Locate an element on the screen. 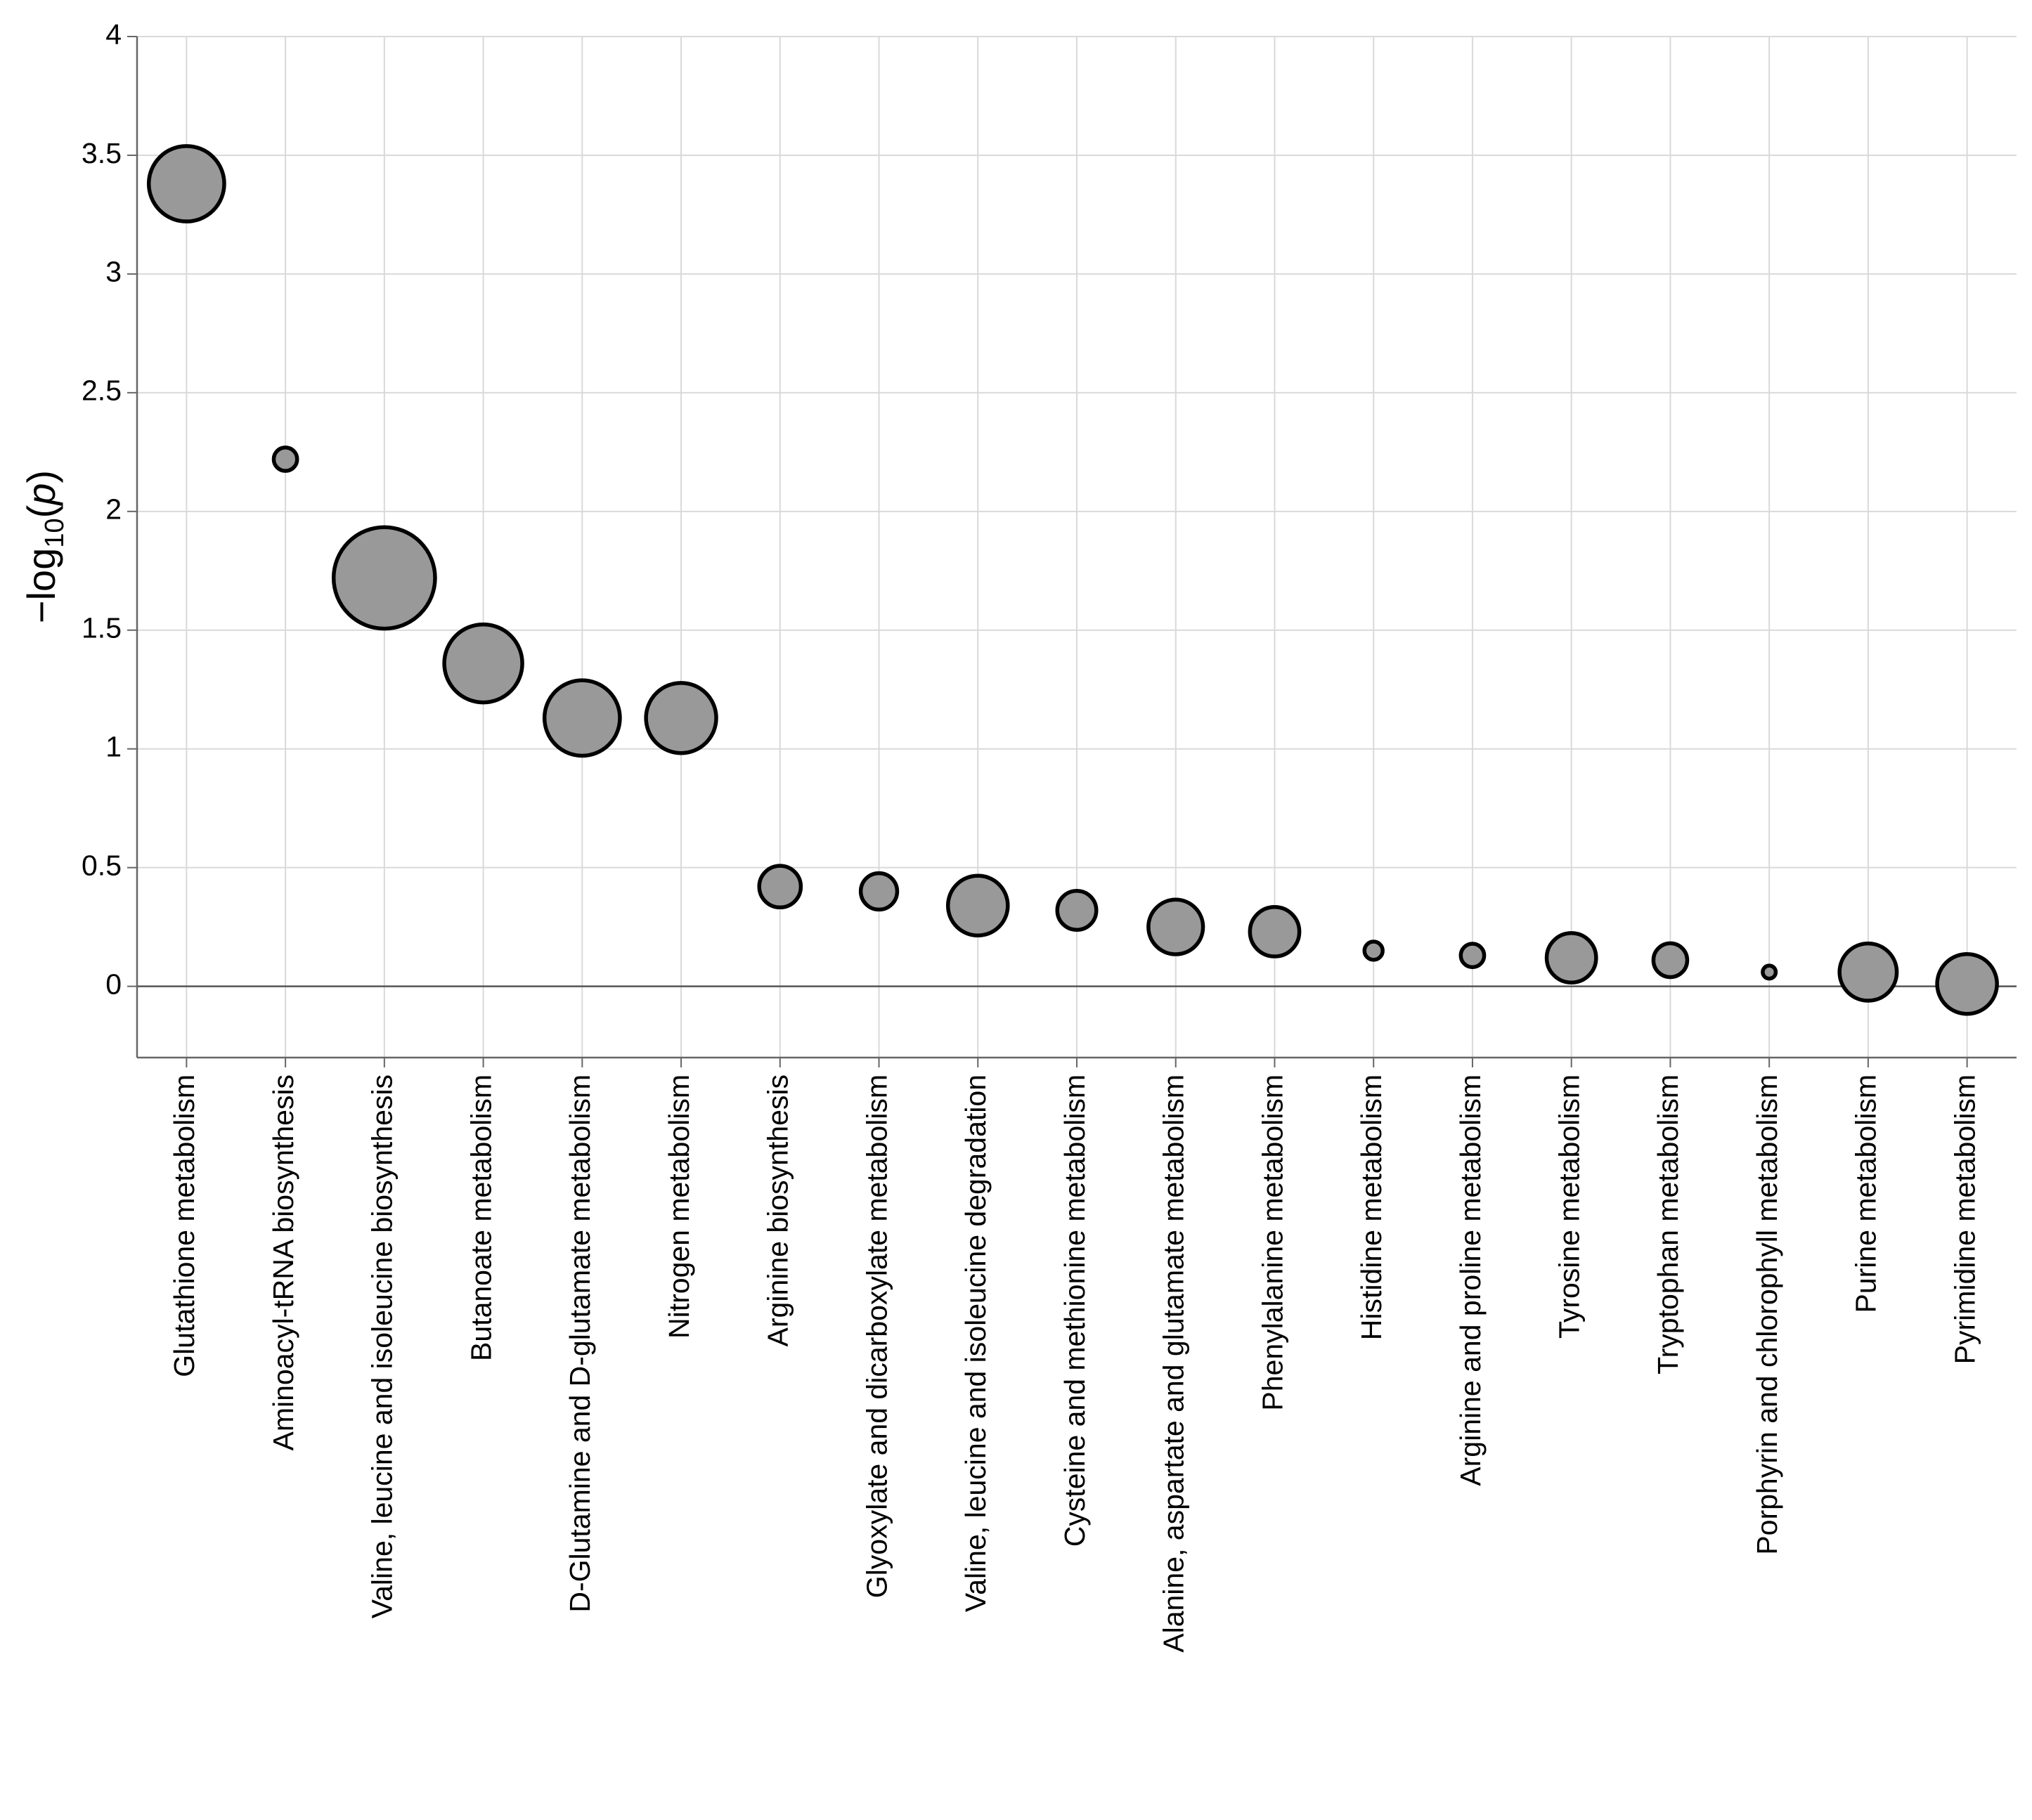 Image resolution: width=2032 pixels, height=1820 pixels. x-tick-label: Arginine biosynthesis is located at coordinates (778, 1210).